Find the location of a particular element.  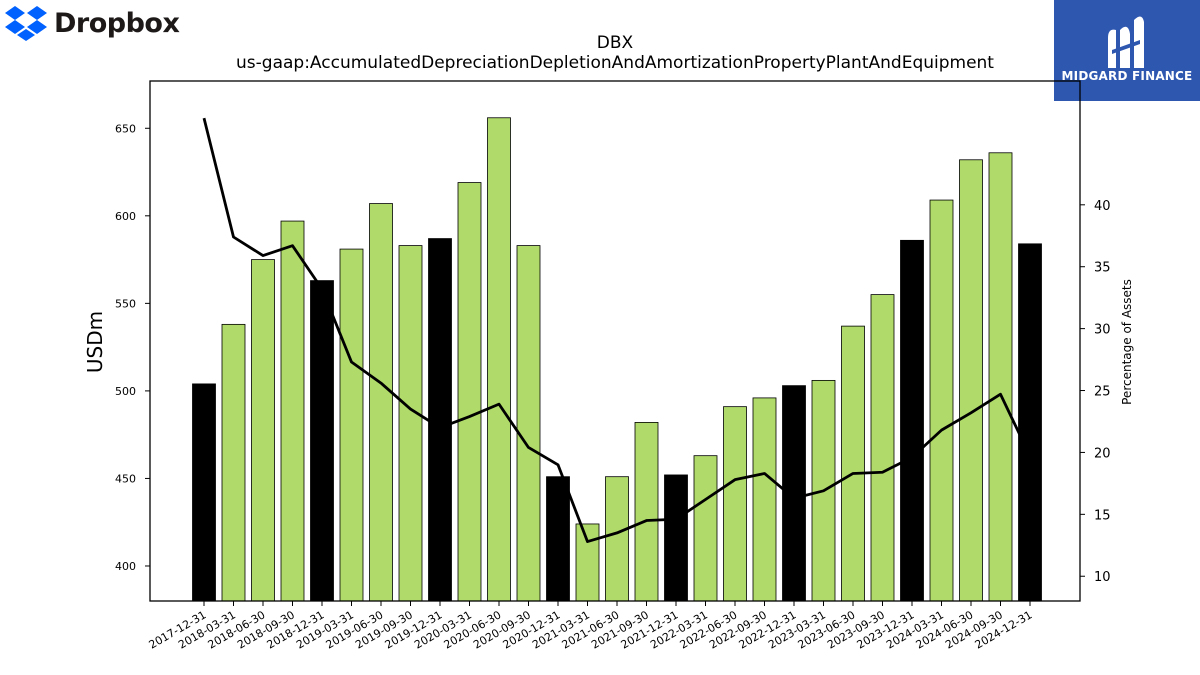

midgard-finance-icon is located at coordinates (1126, 42).